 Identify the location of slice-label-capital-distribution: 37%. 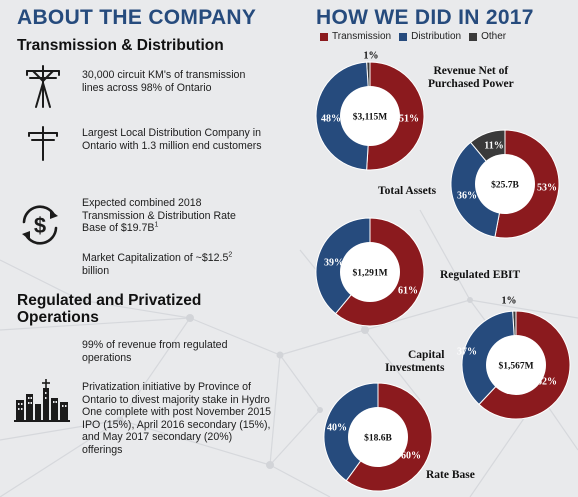
(467, 352).